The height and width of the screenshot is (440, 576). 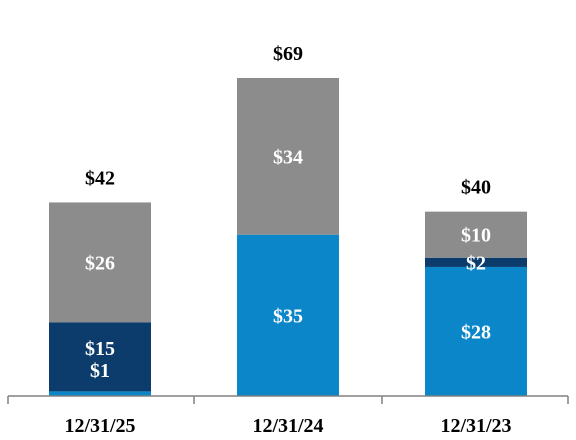 What do you see at coordinates (288, 54) in the screenshot?
I see `total-label: $69` at bounding box center [288, 54].